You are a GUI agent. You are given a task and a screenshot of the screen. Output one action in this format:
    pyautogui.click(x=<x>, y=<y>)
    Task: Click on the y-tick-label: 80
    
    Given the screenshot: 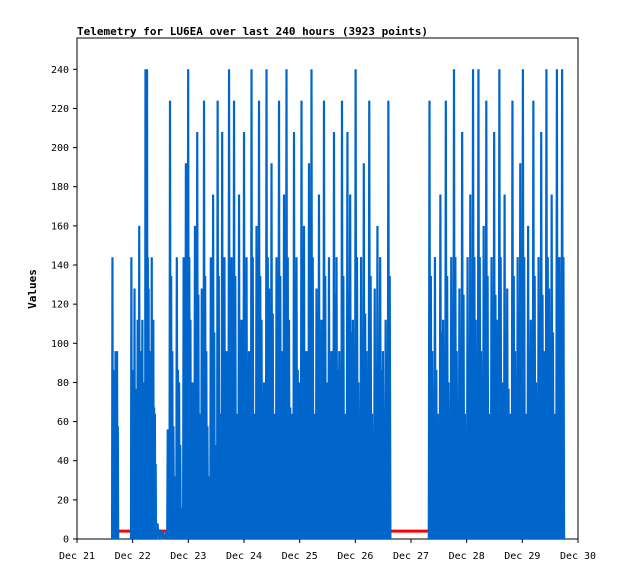 What is the action you would take?
    pyautogui.click(x=63, y=383)
    